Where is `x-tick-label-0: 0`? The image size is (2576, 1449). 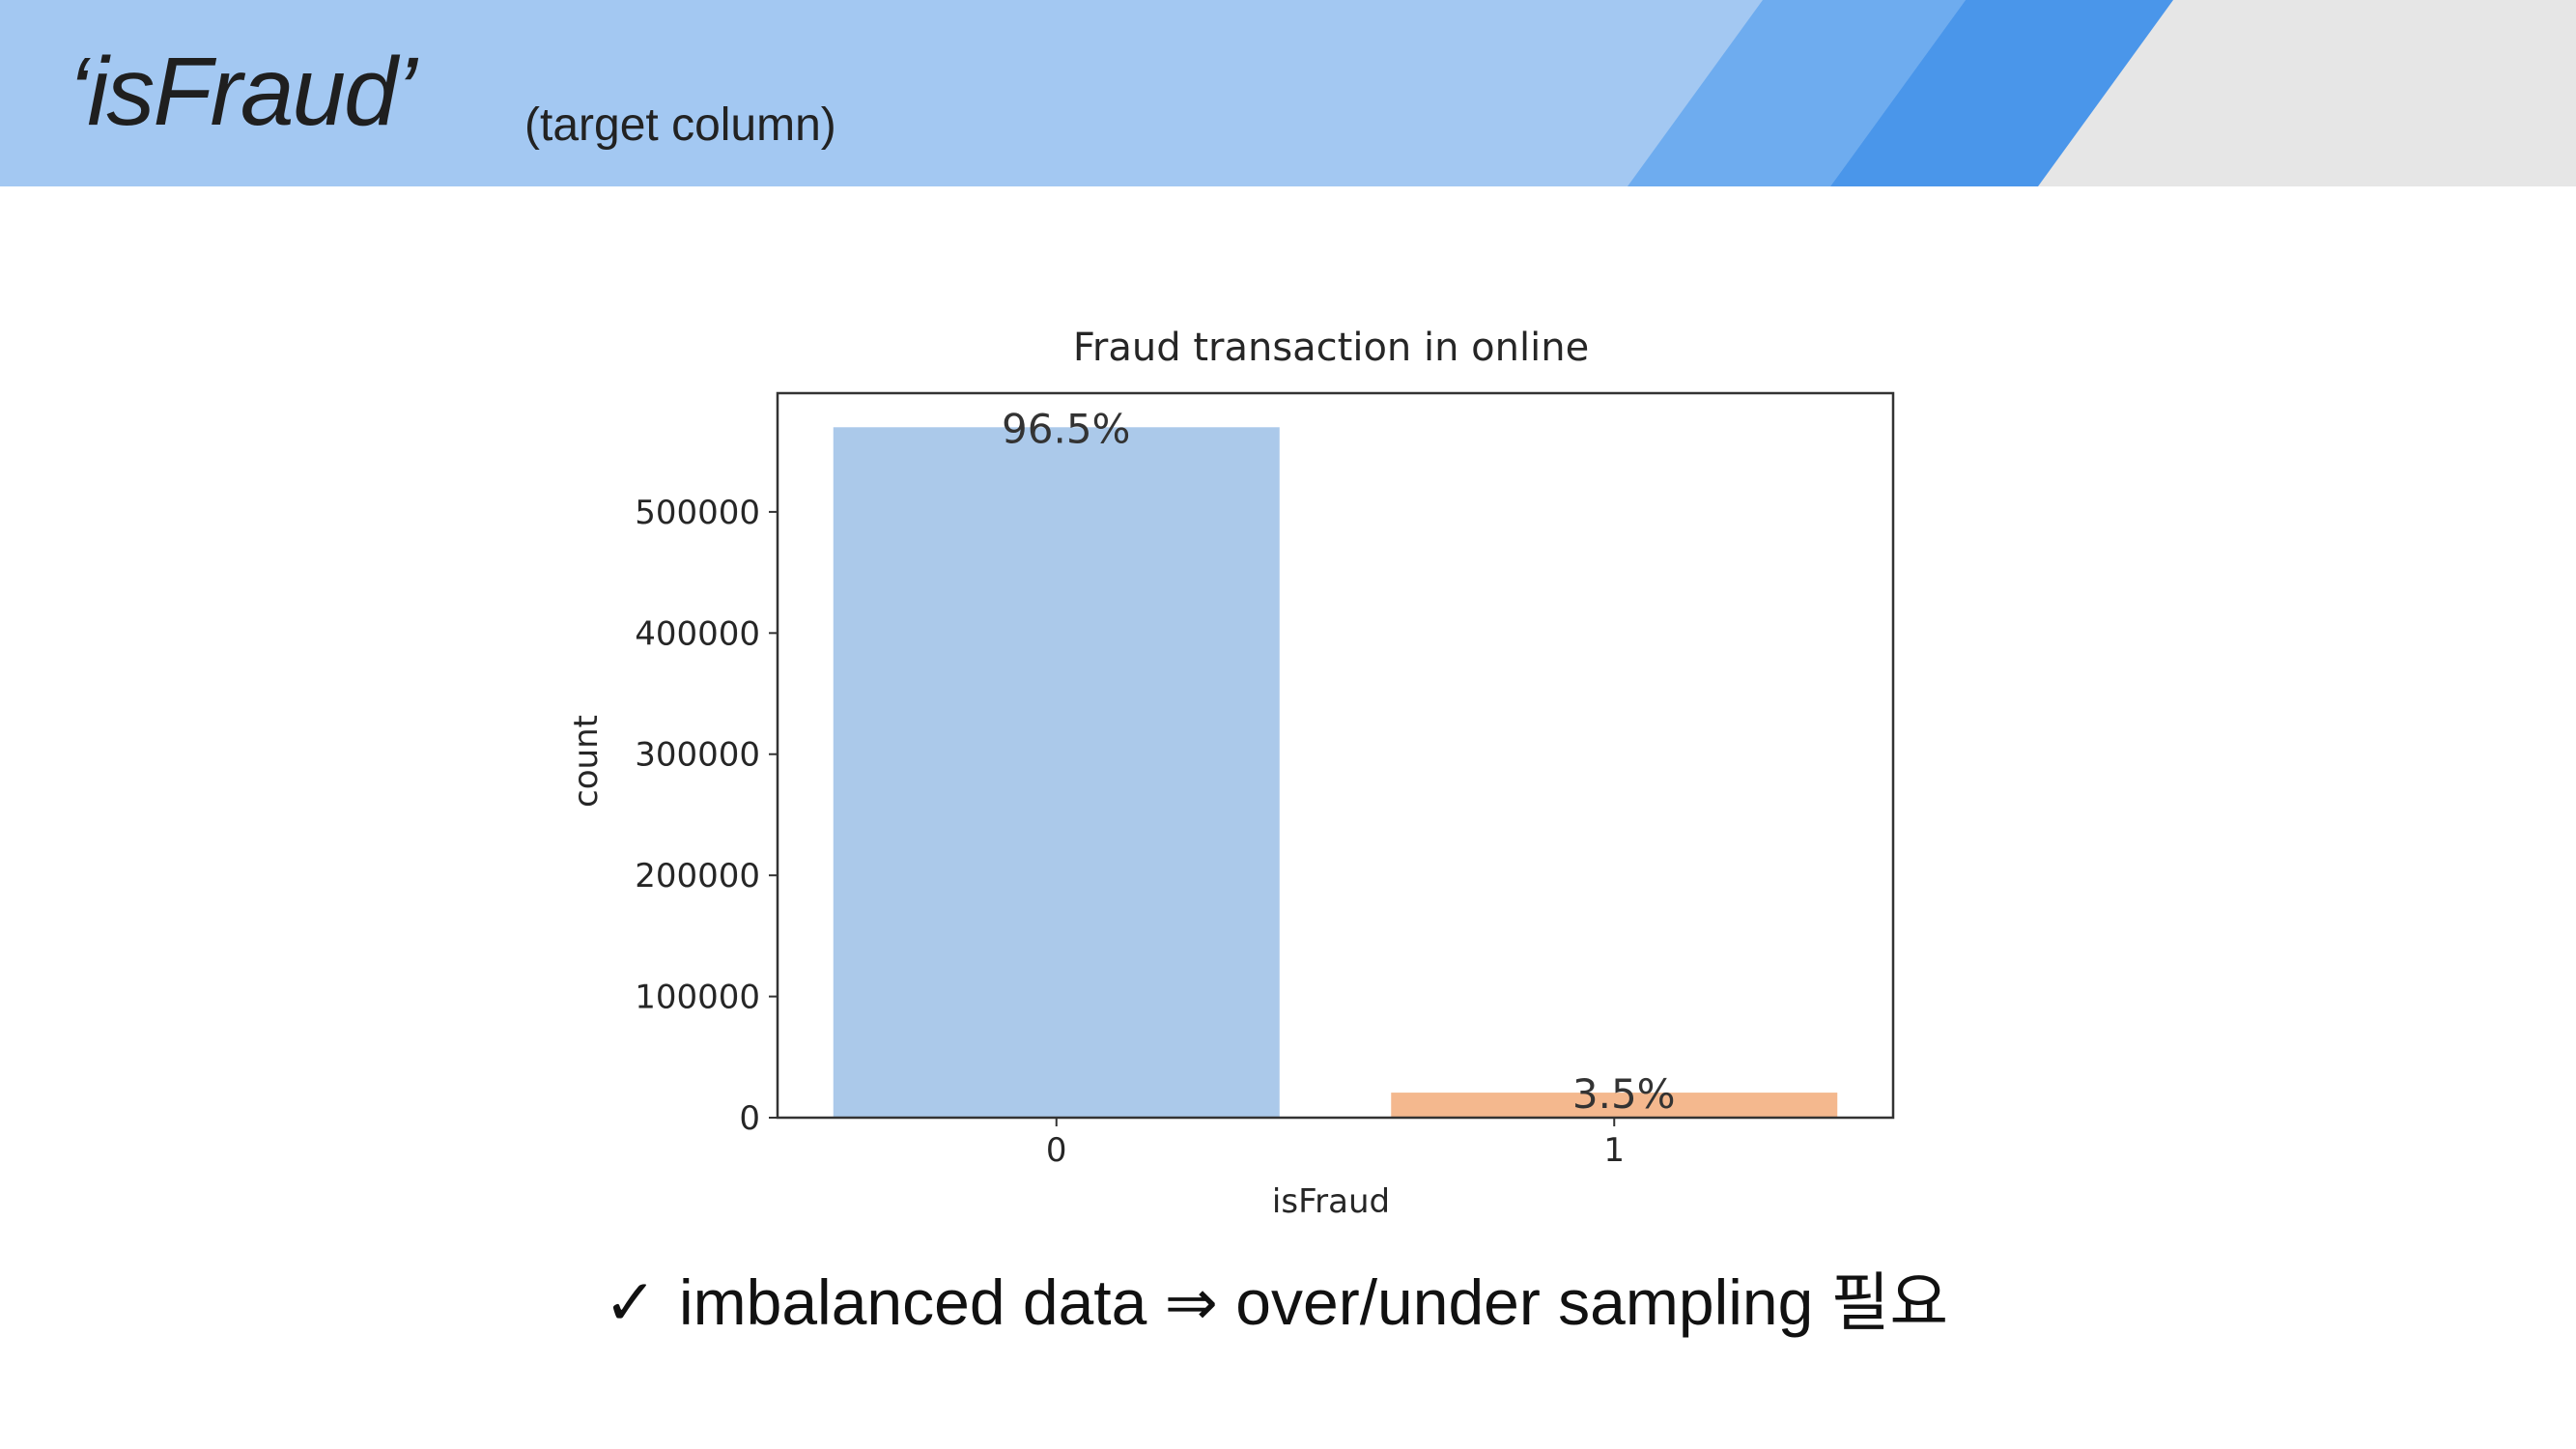 x-tick-label-0: 0 is located at coordinates (1056, 1150).